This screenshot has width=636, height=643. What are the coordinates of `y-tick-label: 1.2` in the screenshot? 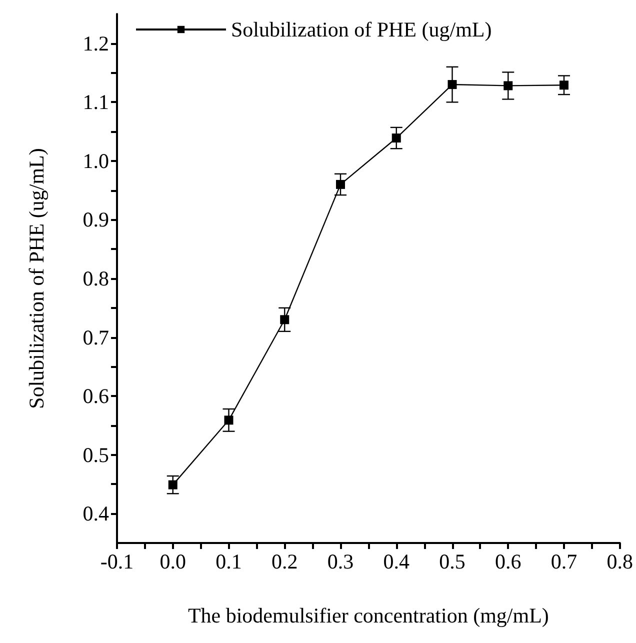 It's located at (95, 43).